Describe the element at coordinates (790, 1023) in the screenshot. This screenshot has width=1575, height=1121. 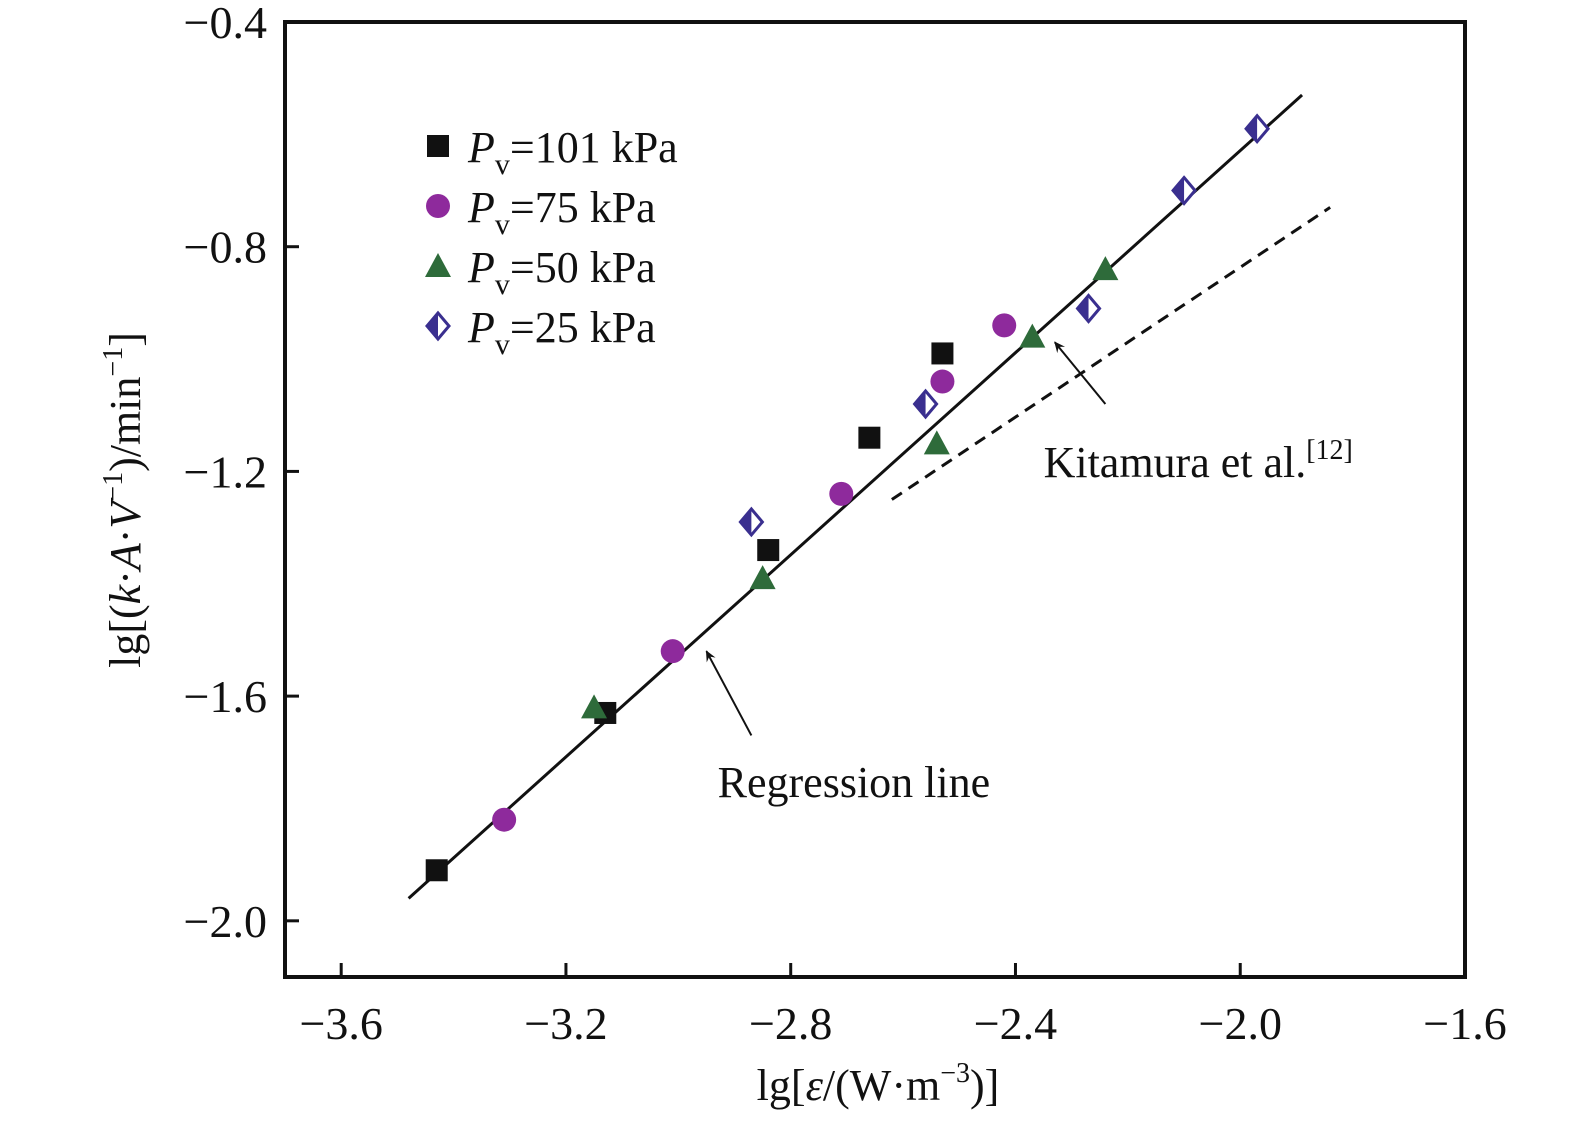
I see `x-tick-label: −2.8` at that location.